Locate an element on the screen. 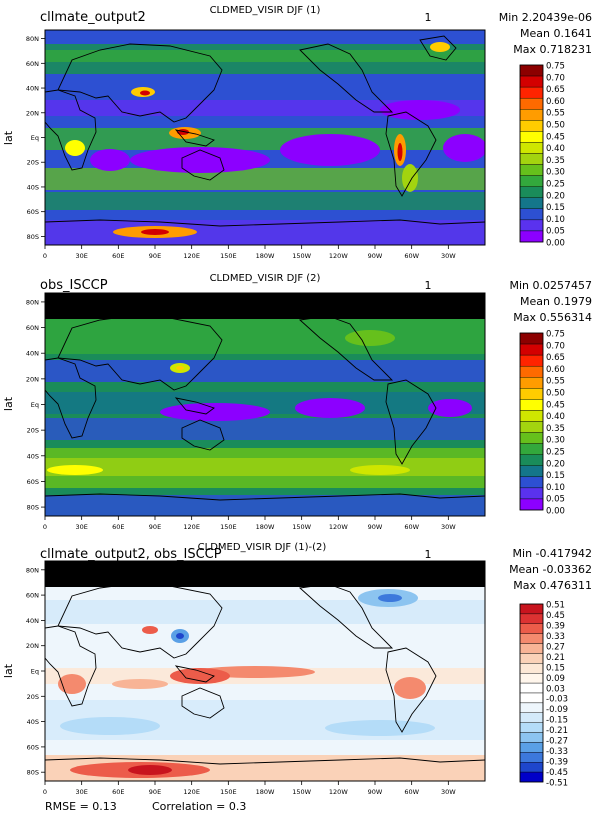  colorbar-label: 0.20 is located at coordinates (555, 464).